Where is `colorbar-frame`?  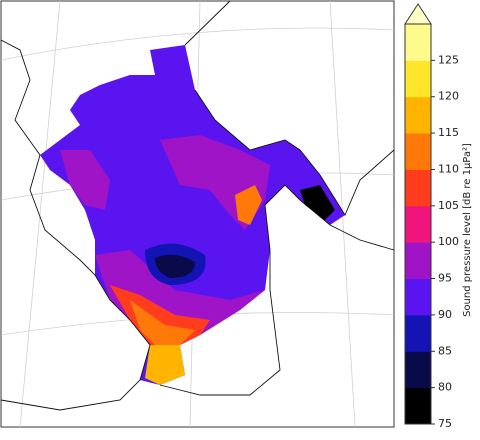 colorbar-frame is located at coordinates (418, 224).